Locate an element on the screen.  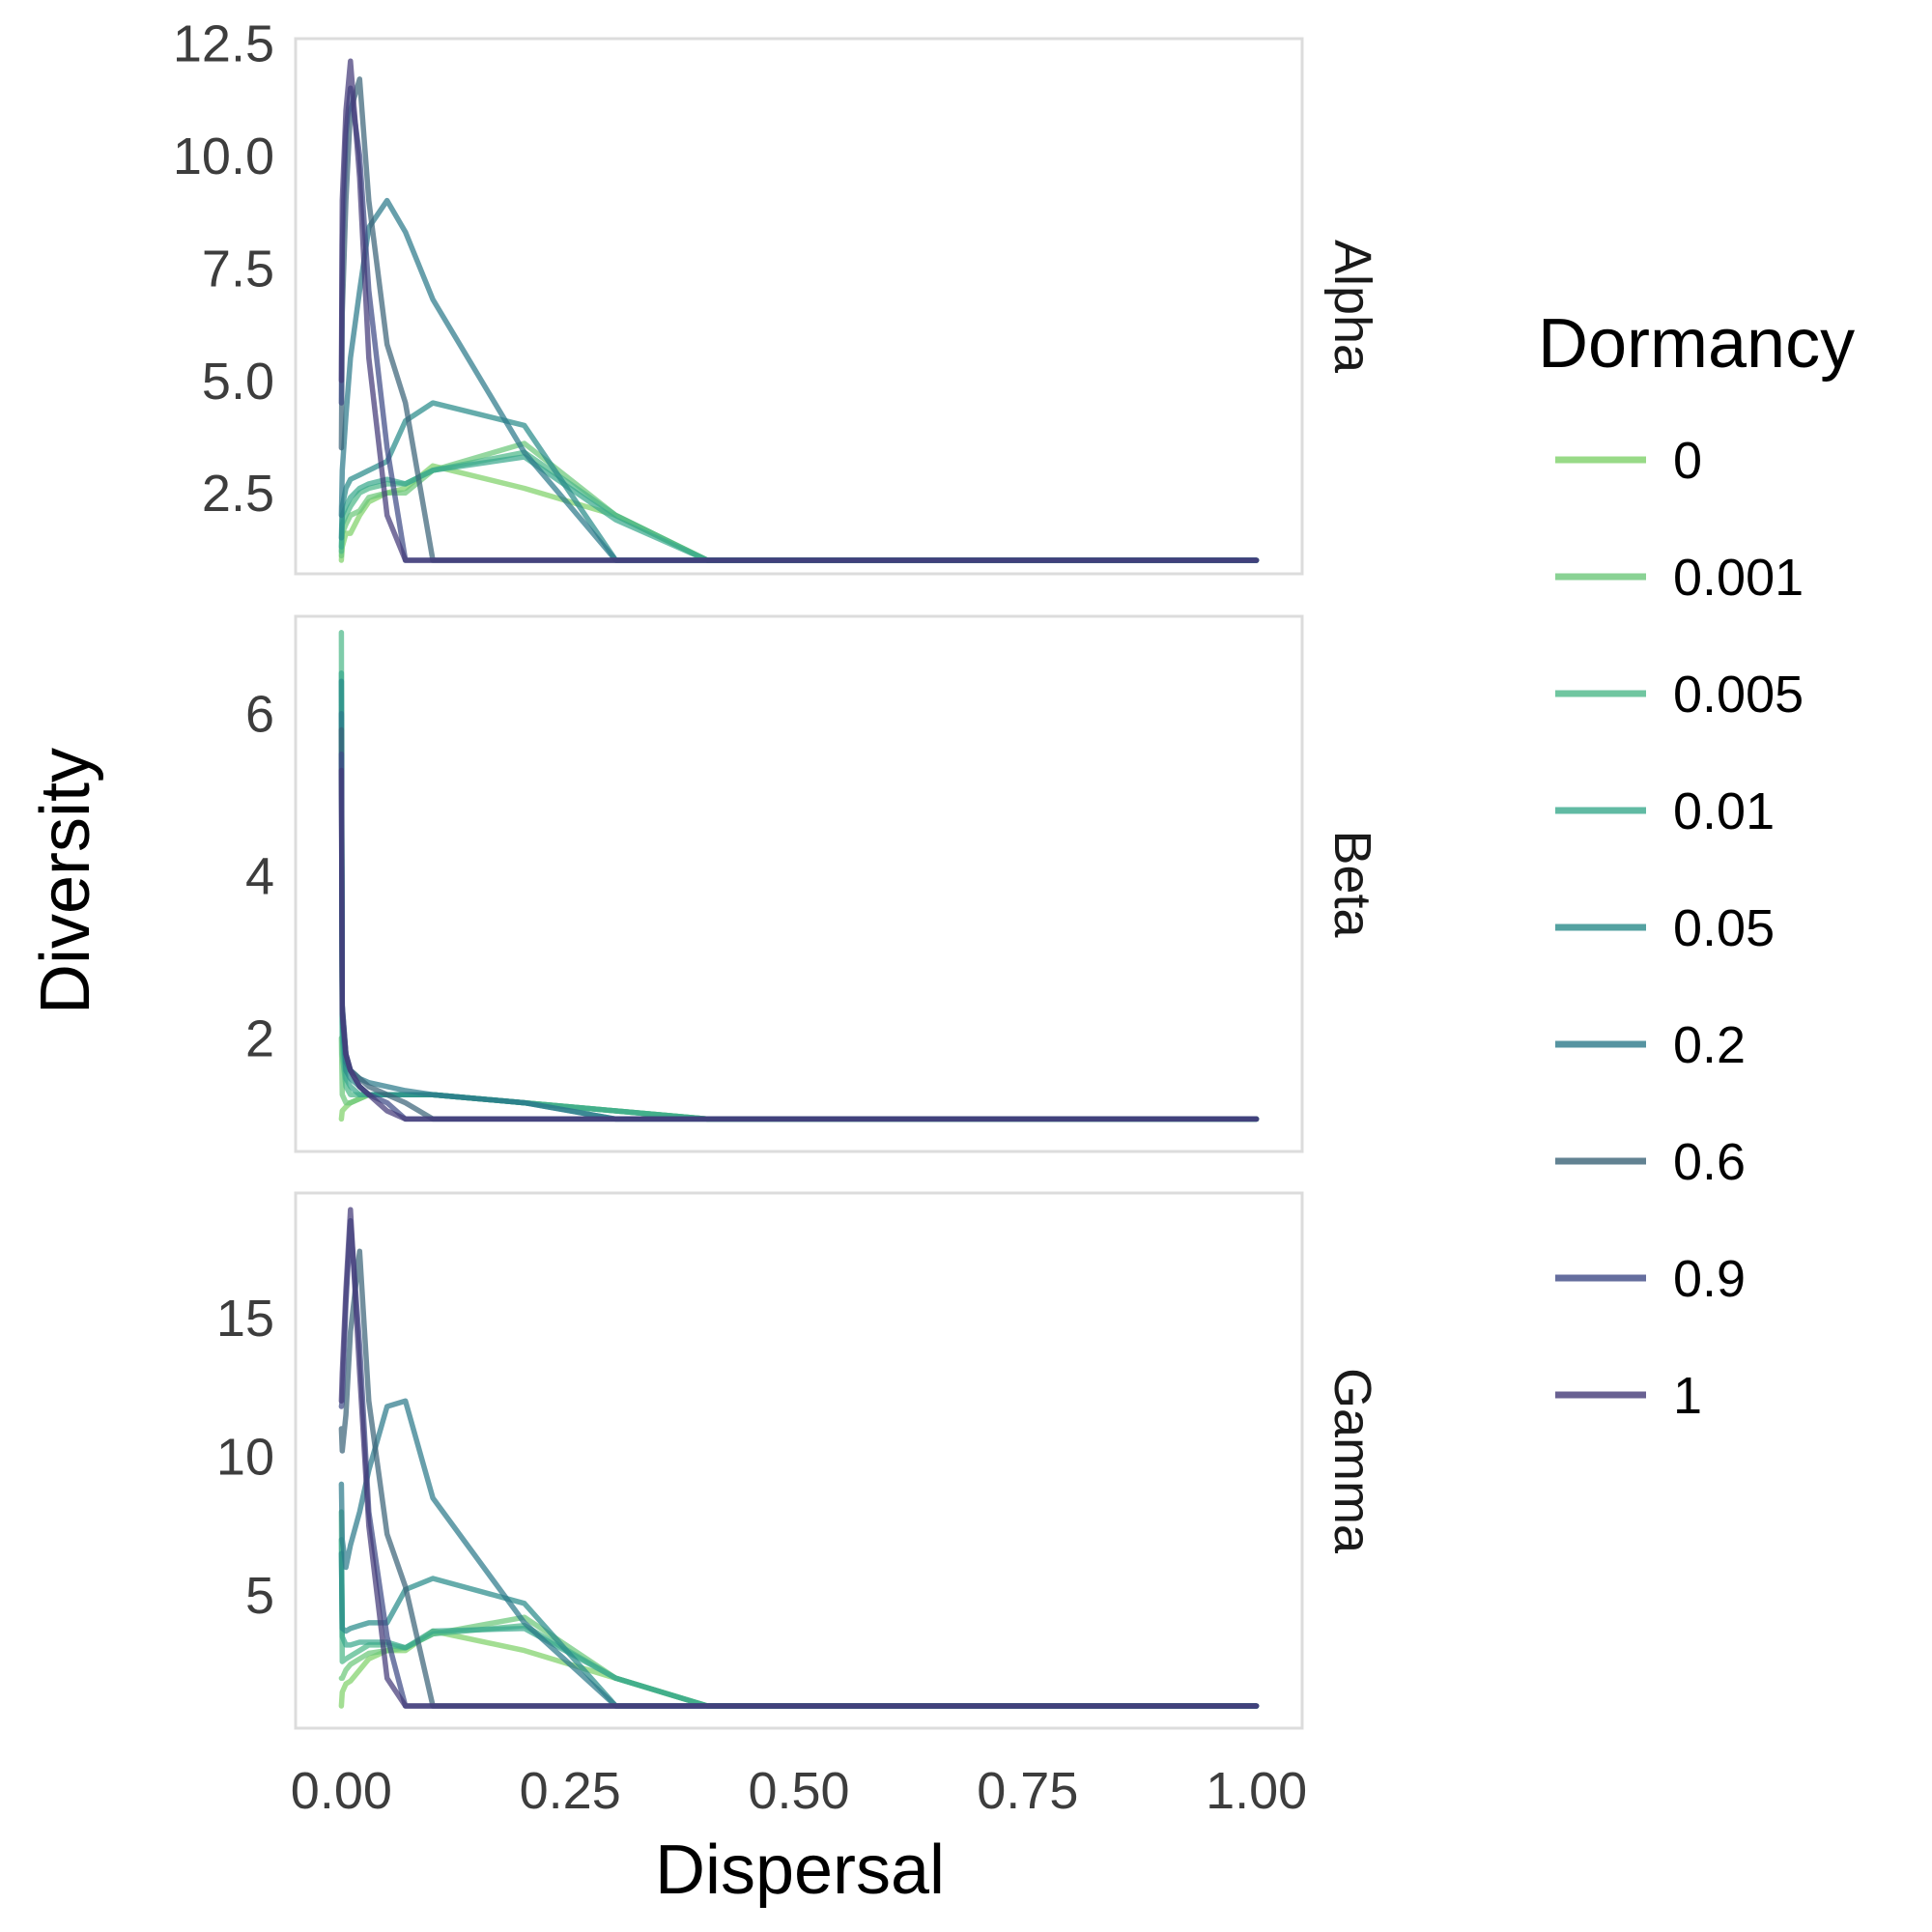
x-axis-title: Dispersal is located at coordinates (800, 1870).